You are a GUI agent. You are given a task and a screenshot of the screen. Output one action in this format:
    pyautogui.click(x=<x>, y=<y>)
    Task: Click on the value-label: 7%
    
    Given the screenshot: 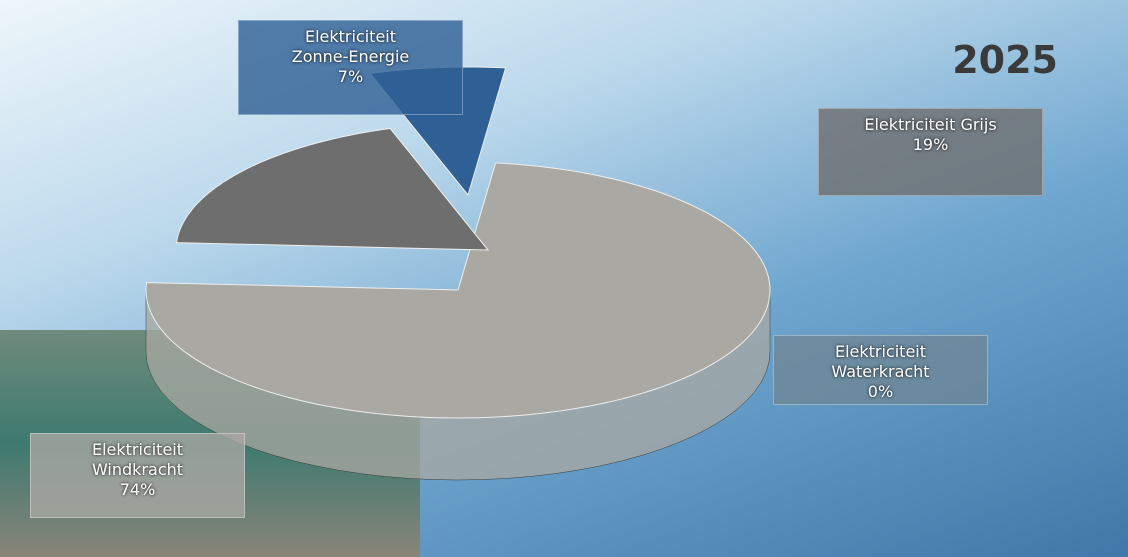 What is the action you would take?
    pyautogui.click(x=350, y=76)
    